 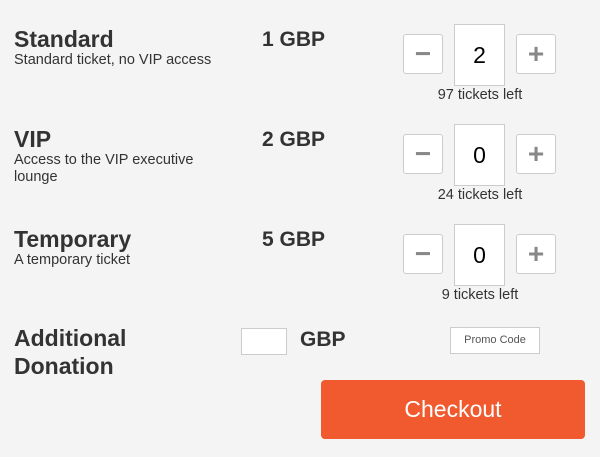 I want to click on ticket-price: 5 GBP, so click(x=294, y=239).